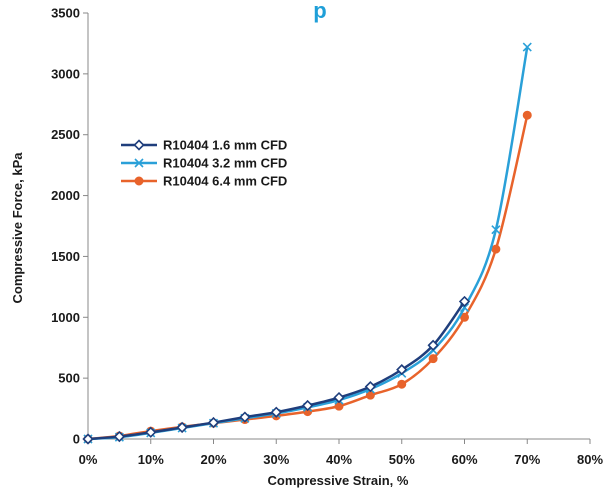 The width and height of the screenshot is (615, 493). What do you see at coordinates (65, 134) in the screenshot?
I see `y-tick-label: 2500` at bounding box center [65, 134].